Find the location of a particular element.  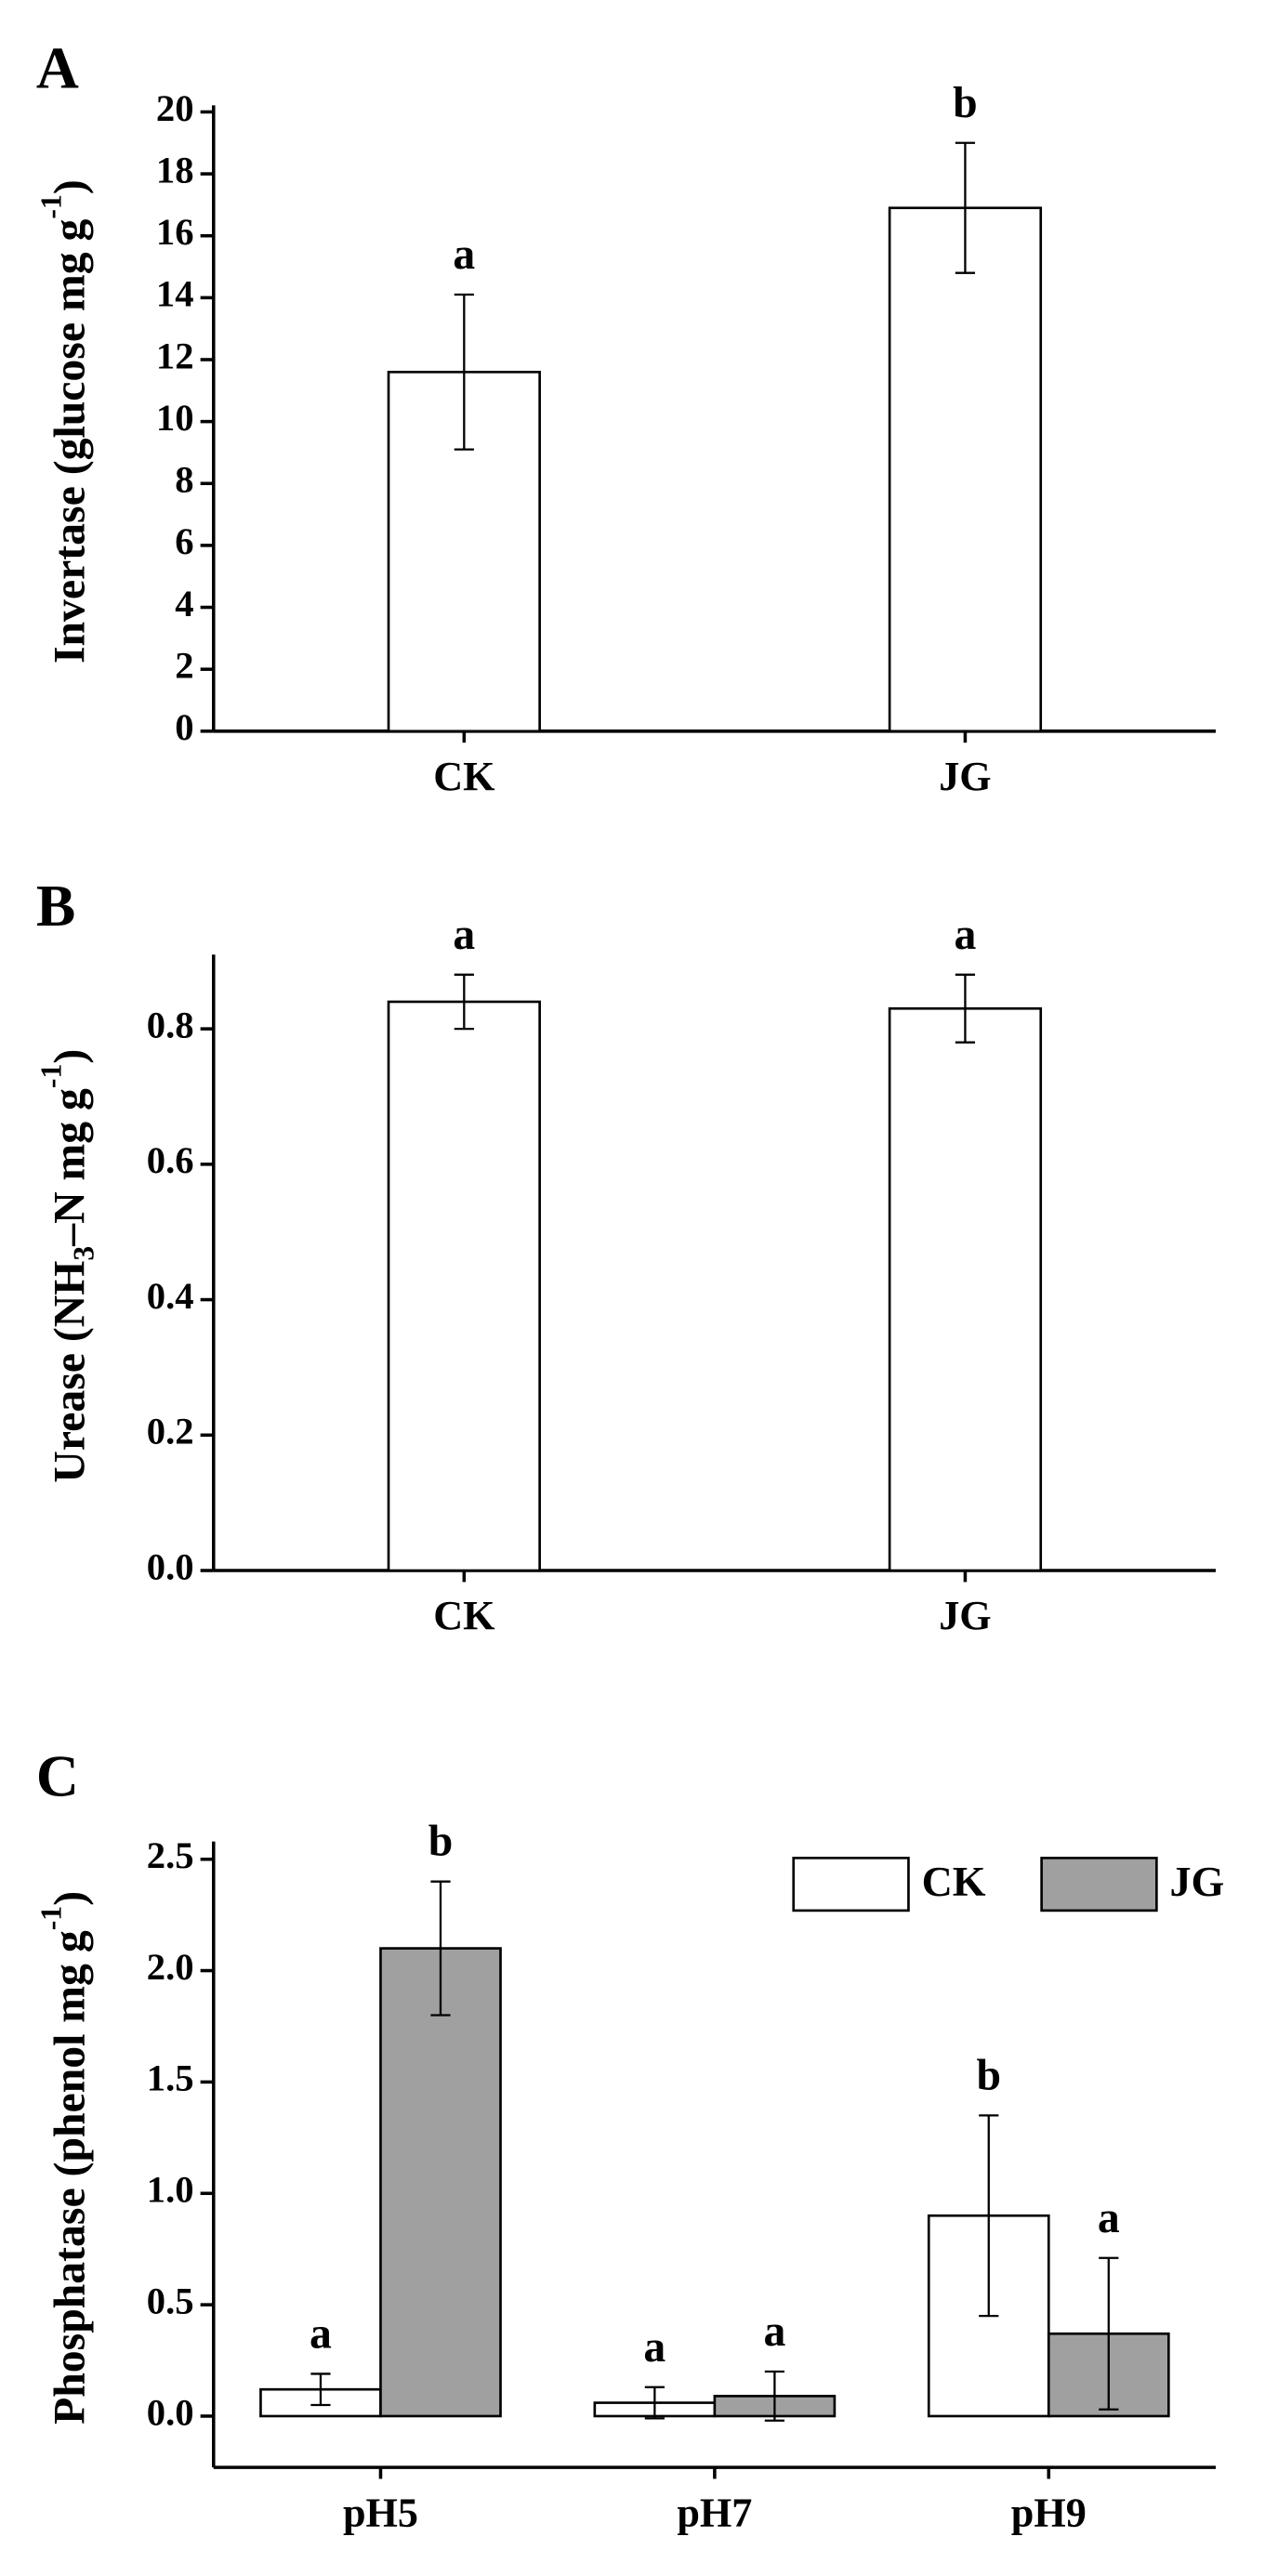

y-tick-label: 6 is located at coordinates (184, 541).